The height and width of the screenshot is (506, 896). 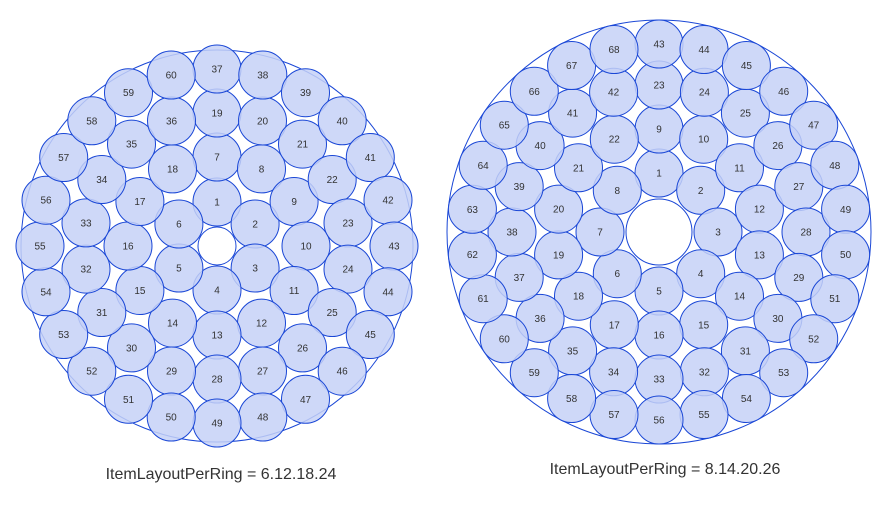 What do you see at coordinates (659, 130) in the screenshot?
I see `ring-item-label: 9` at bounding box center [659, 130].